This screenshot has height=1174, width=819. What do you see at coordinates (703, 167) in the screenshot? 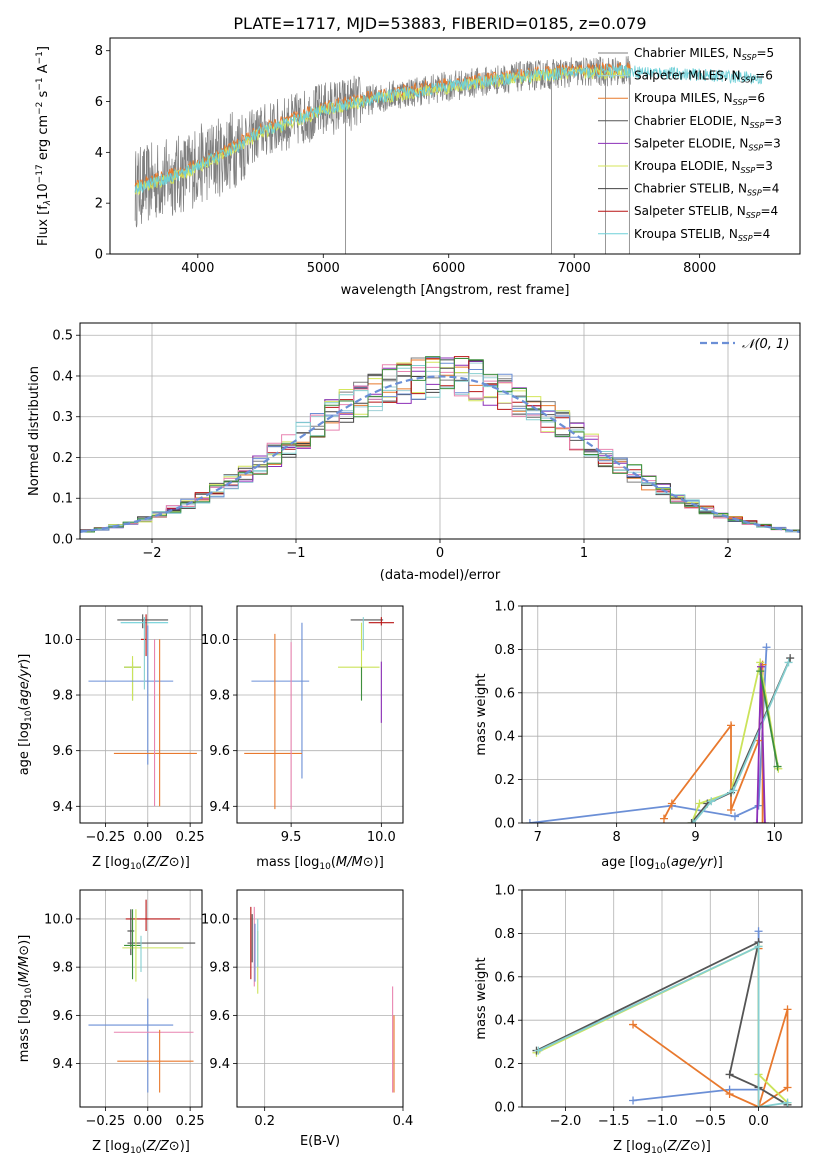
I see `legend-label: Kroupa ELODIE, NSSP=3` at bounding box center [703, 167].